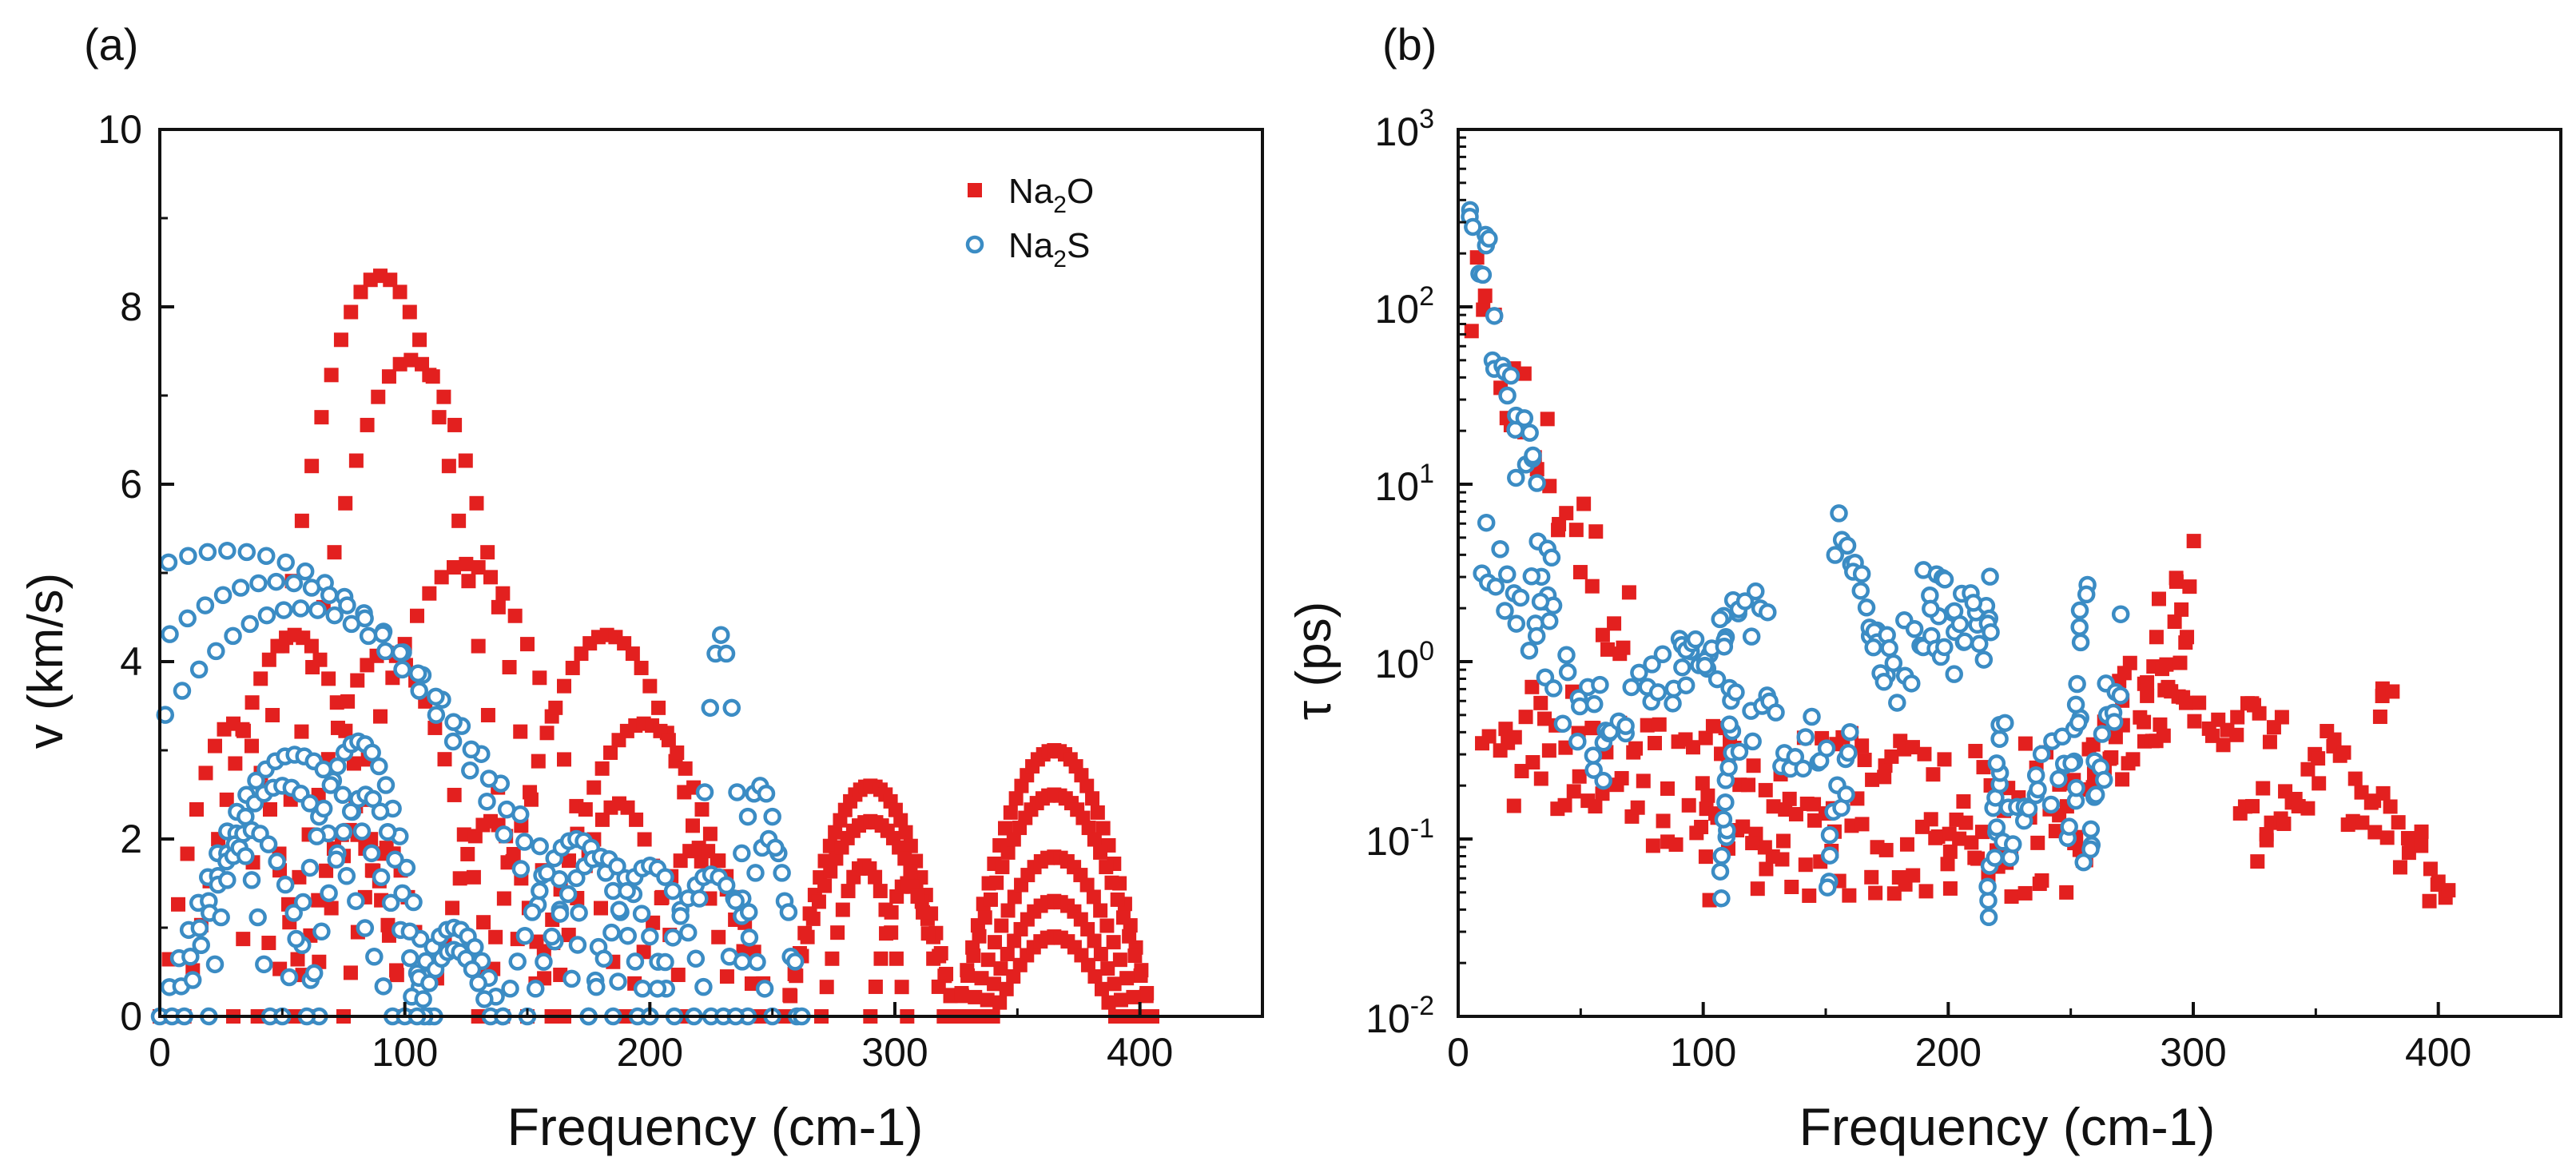  I want to click on legend-label: Na2S, so click(1049, 249).